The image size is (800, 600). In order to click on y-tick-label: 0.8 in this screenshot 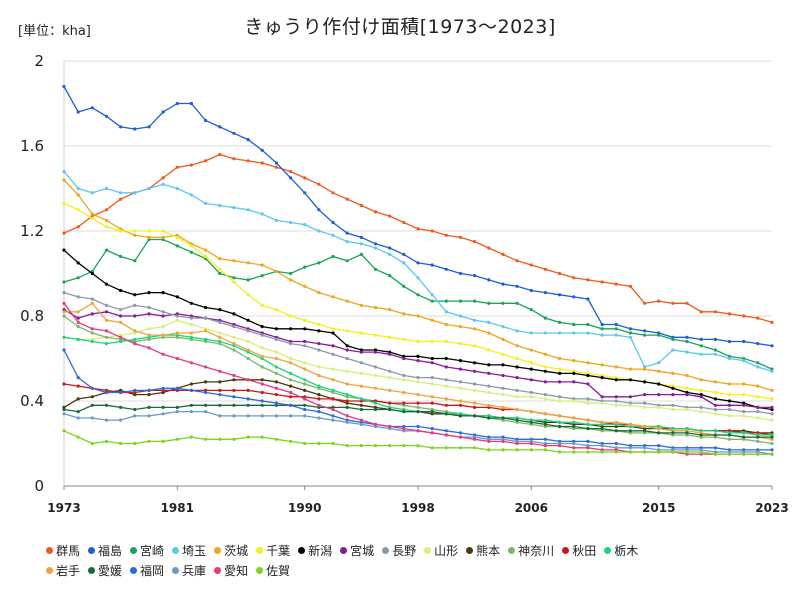, I will do `click(32, 316)`.